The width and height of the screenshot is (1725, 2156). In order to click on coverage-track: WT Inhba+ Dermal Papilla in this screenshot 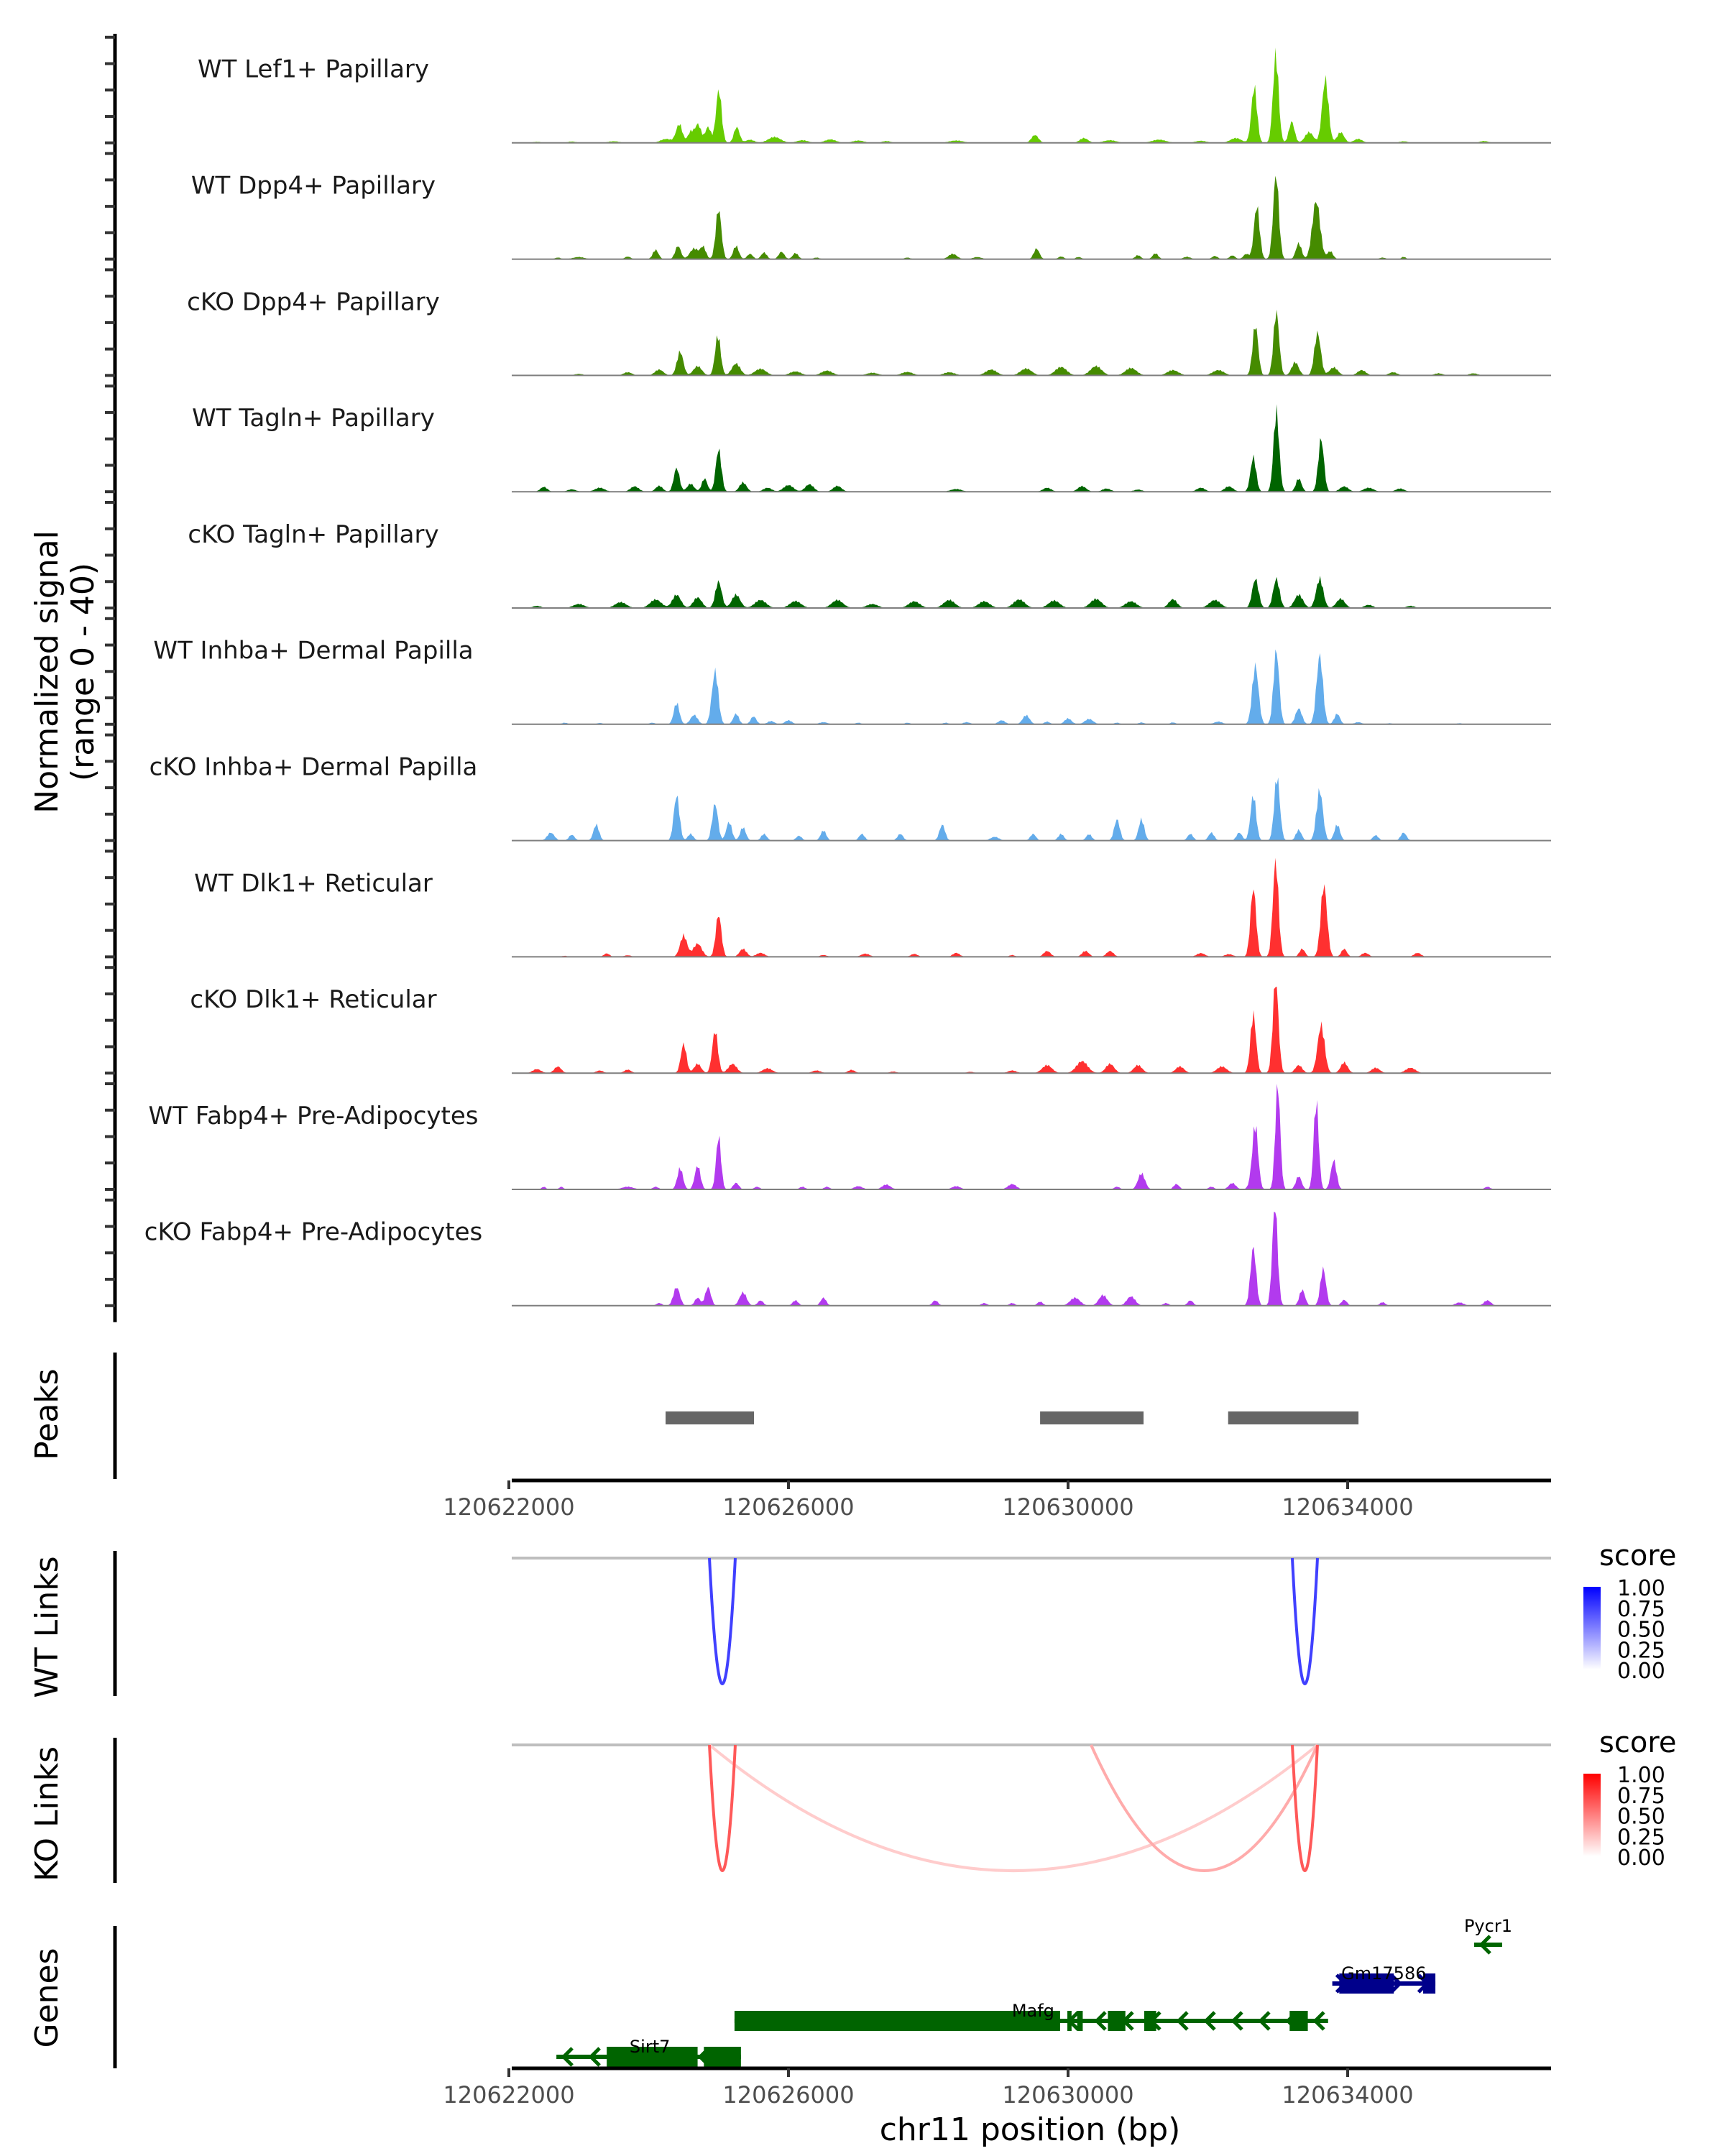, I will do `click(828, 671)`.